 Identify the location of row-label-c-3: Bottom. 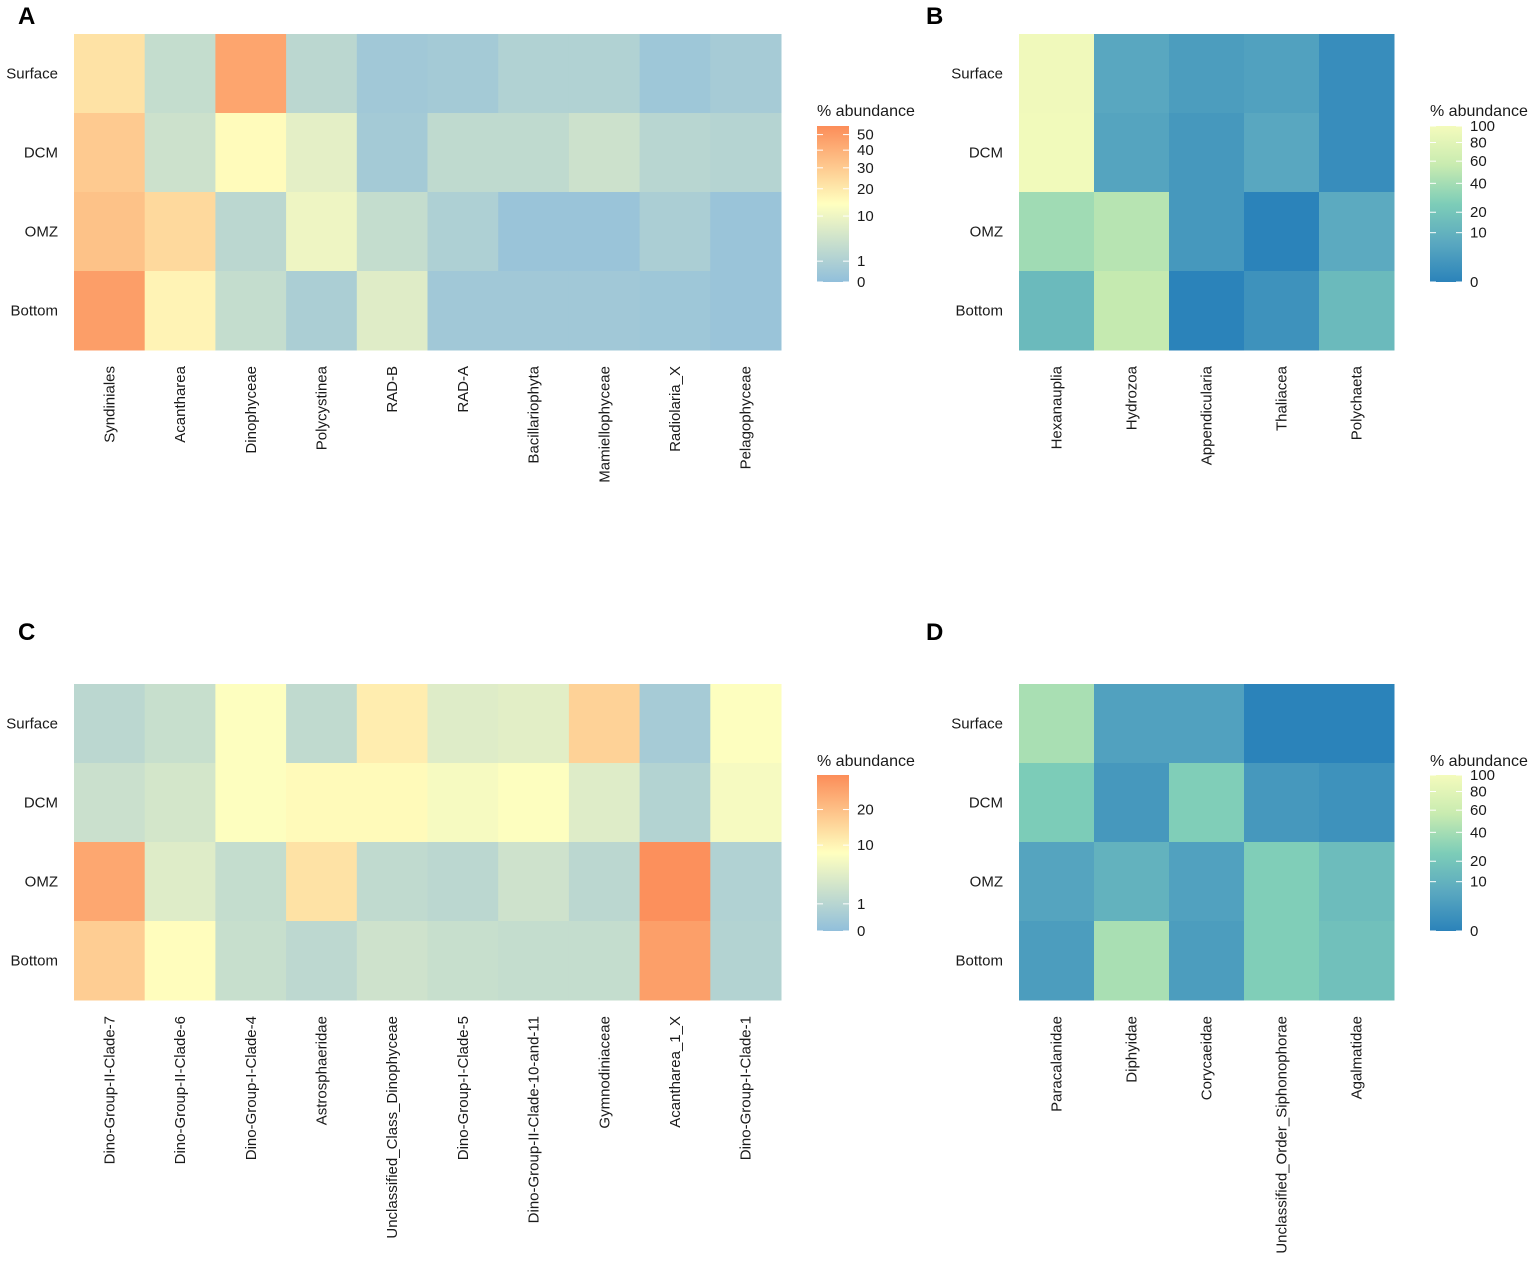
(34, 961).